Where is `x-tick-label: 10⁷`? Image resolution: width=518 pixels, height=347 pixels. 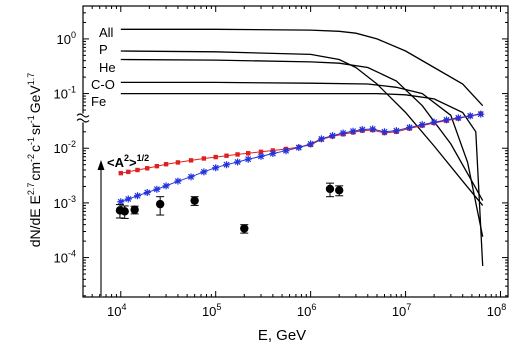
x-tick-label: 10⁷ is located at coordinates (401, 310).